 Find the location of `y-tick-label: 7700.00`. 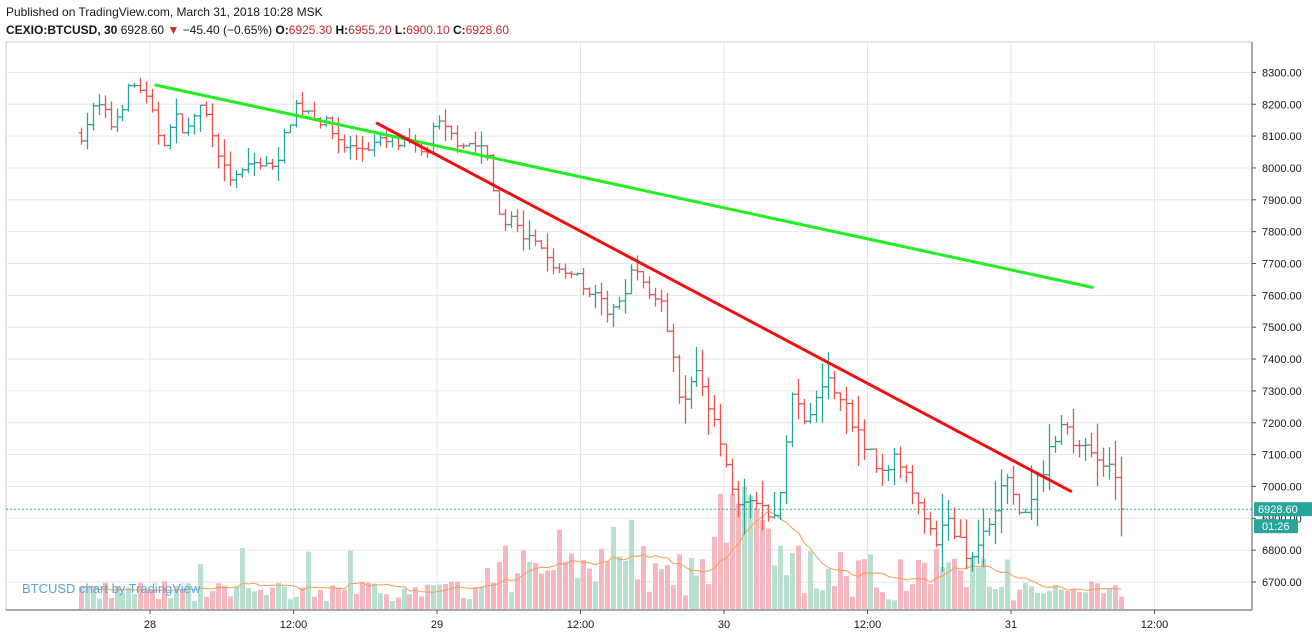

y-tick-label: 7700.00 is located at coordinates (1282, 265).